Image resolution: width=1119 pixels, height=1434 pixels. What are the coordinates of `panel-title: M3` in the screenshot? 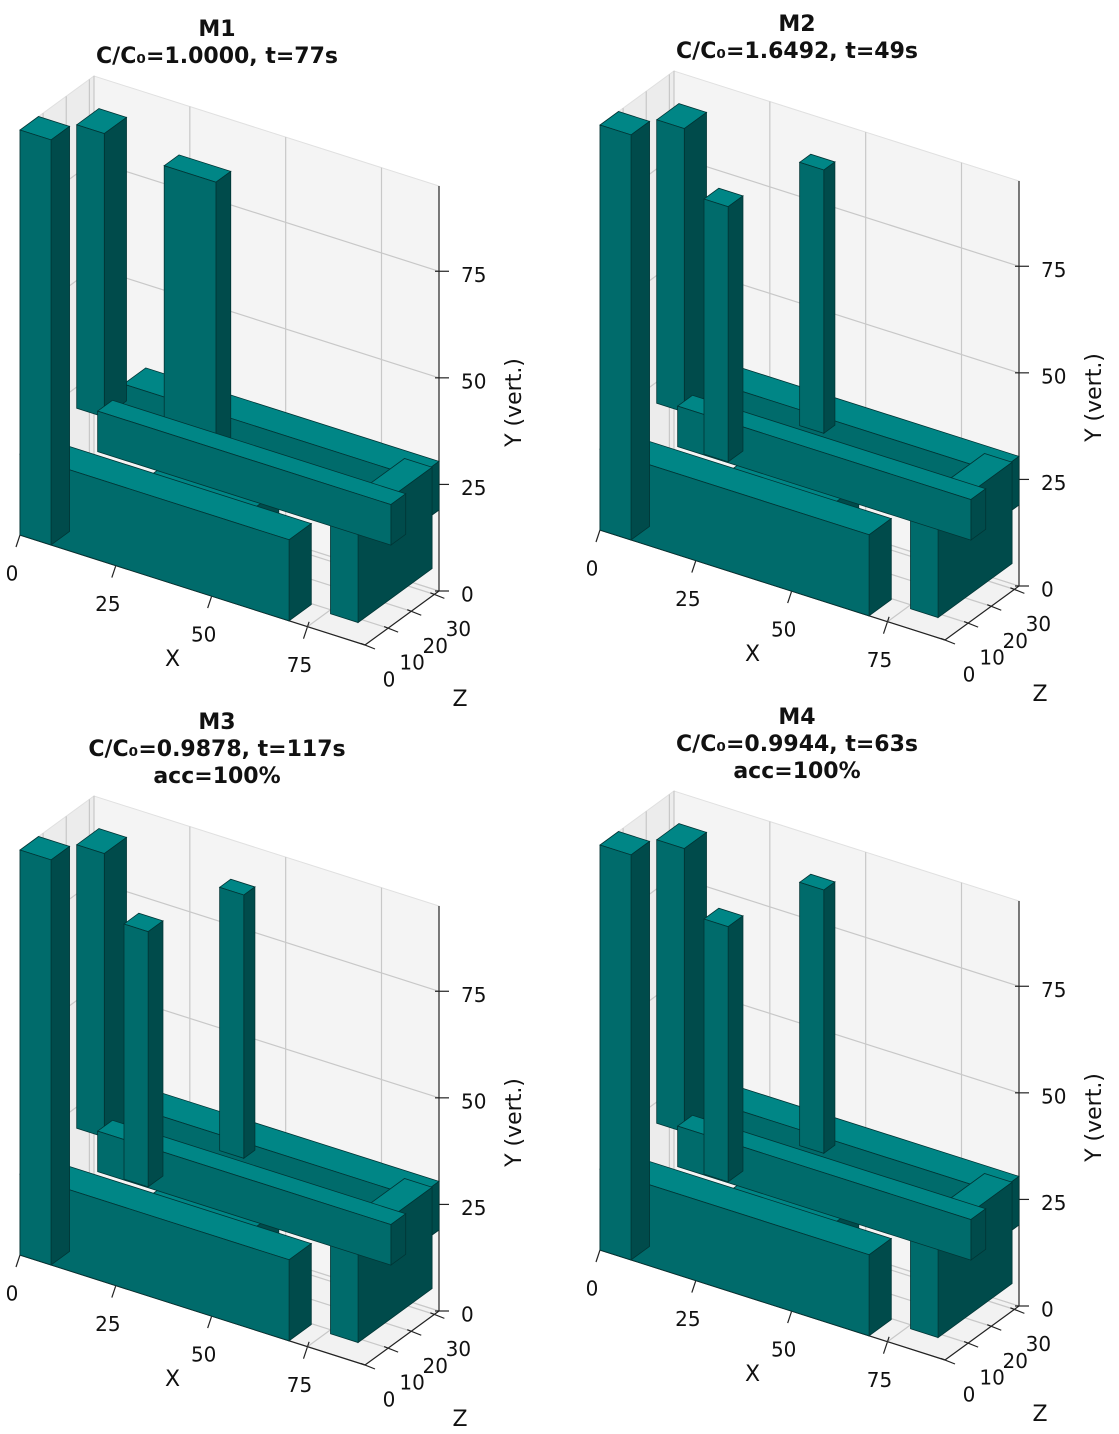 It's located at (216, 722).